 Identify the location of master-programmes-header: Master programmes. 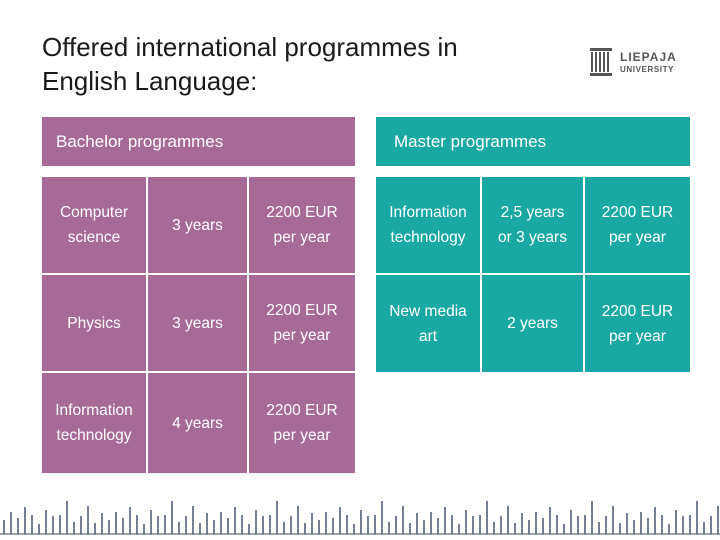
(533, 141).